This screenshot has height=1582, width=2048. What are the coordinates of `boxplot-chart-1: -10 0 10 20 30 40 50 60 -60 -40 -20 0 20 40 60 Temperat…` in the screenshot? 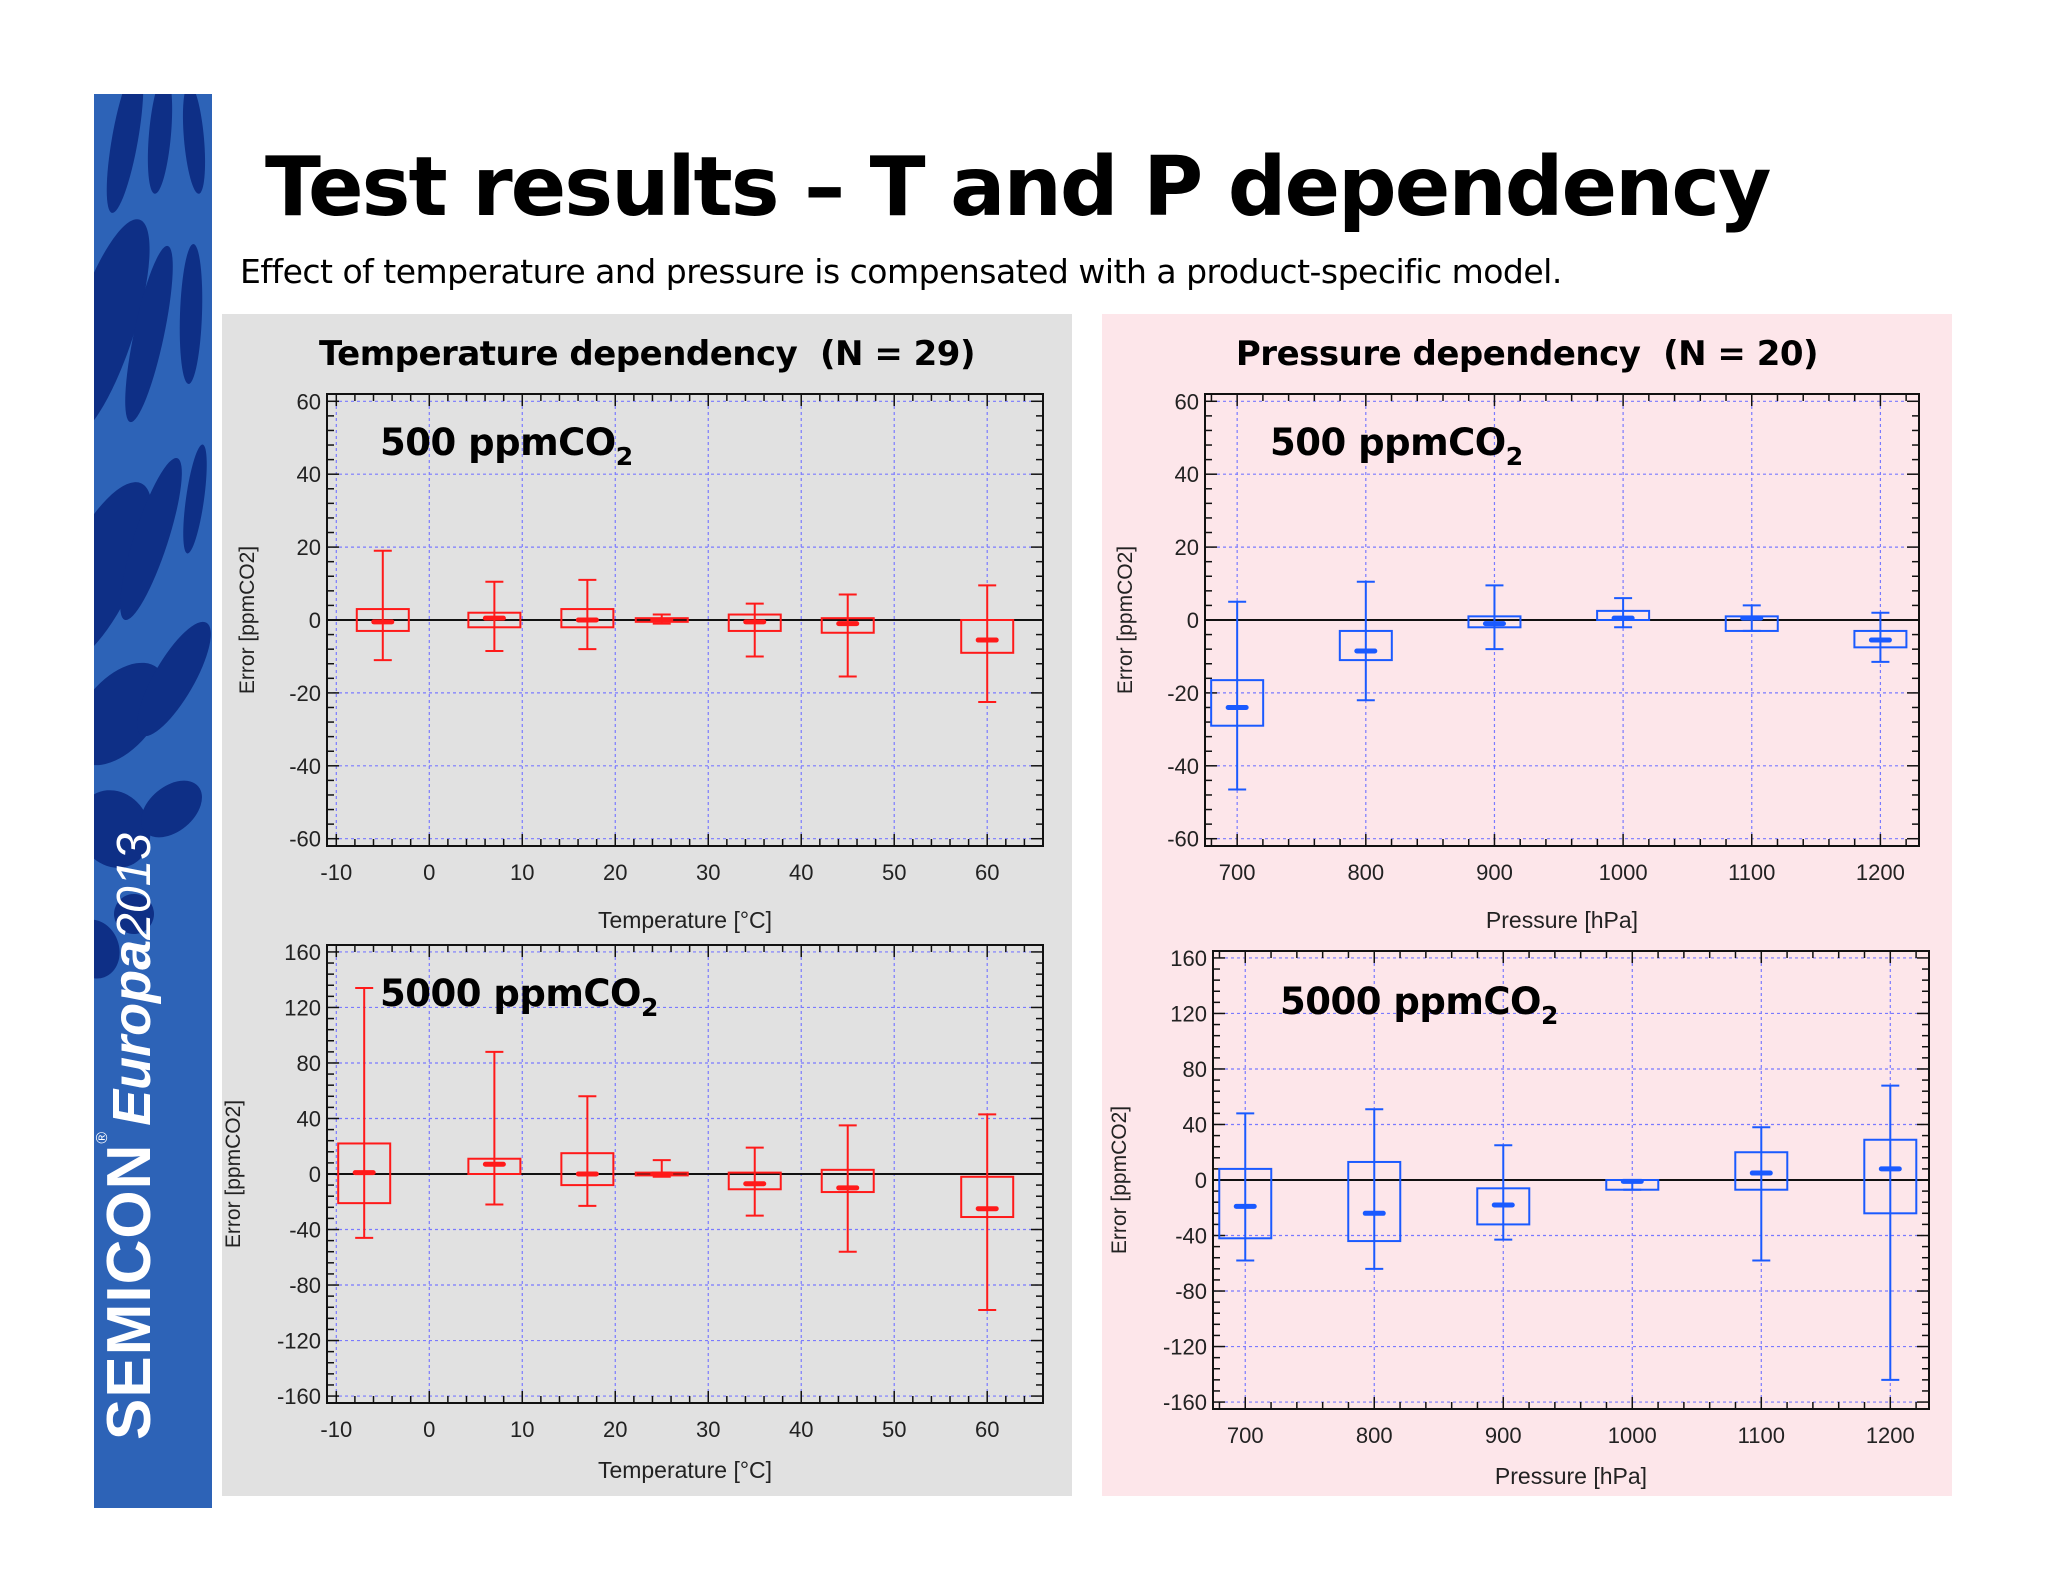 It's located at (640, 661).